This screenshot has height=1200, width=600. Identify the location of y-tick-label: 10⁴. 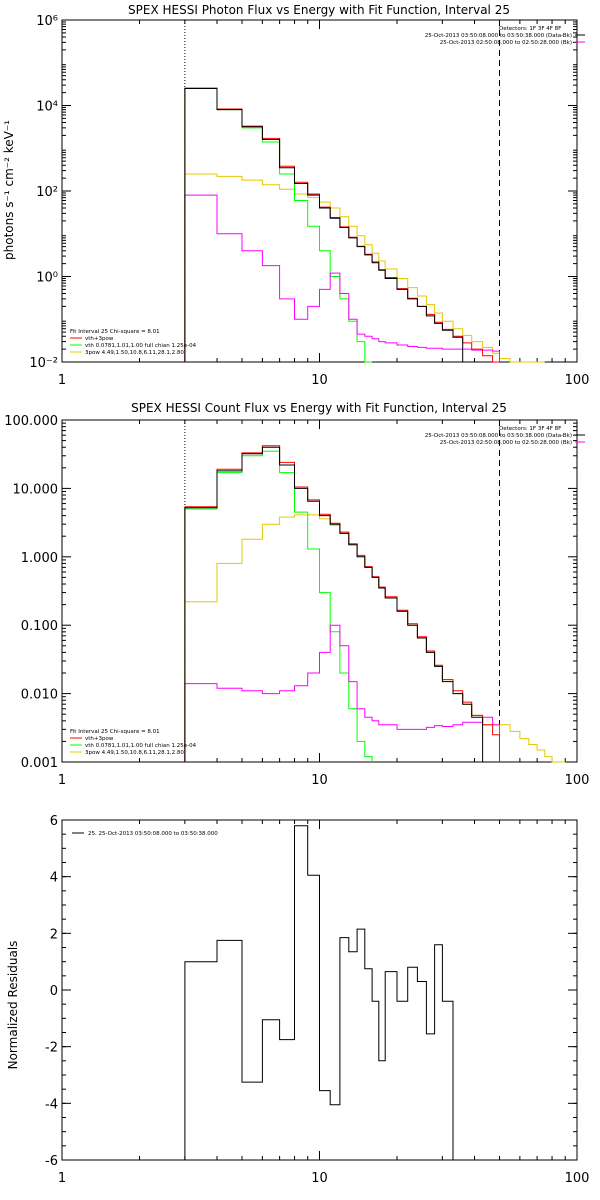
(47, 107).